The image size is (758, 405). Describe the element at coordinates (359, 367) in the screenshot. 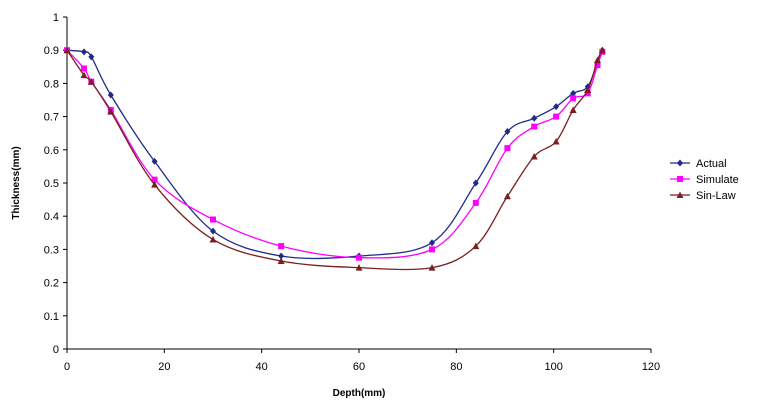

I see `x-tick-label: 60` at that location.